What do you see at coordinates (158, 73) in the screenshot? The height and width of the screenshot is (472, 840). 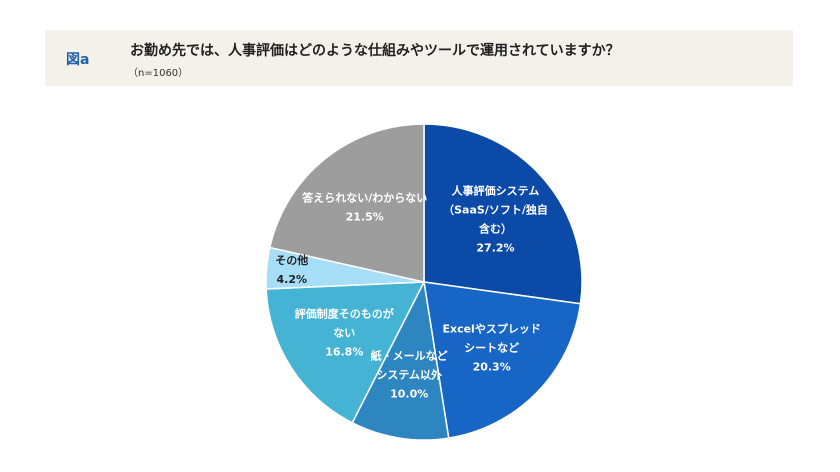 I see `chart-subtitle: （n=1060）` at bounding box center [158, 73].